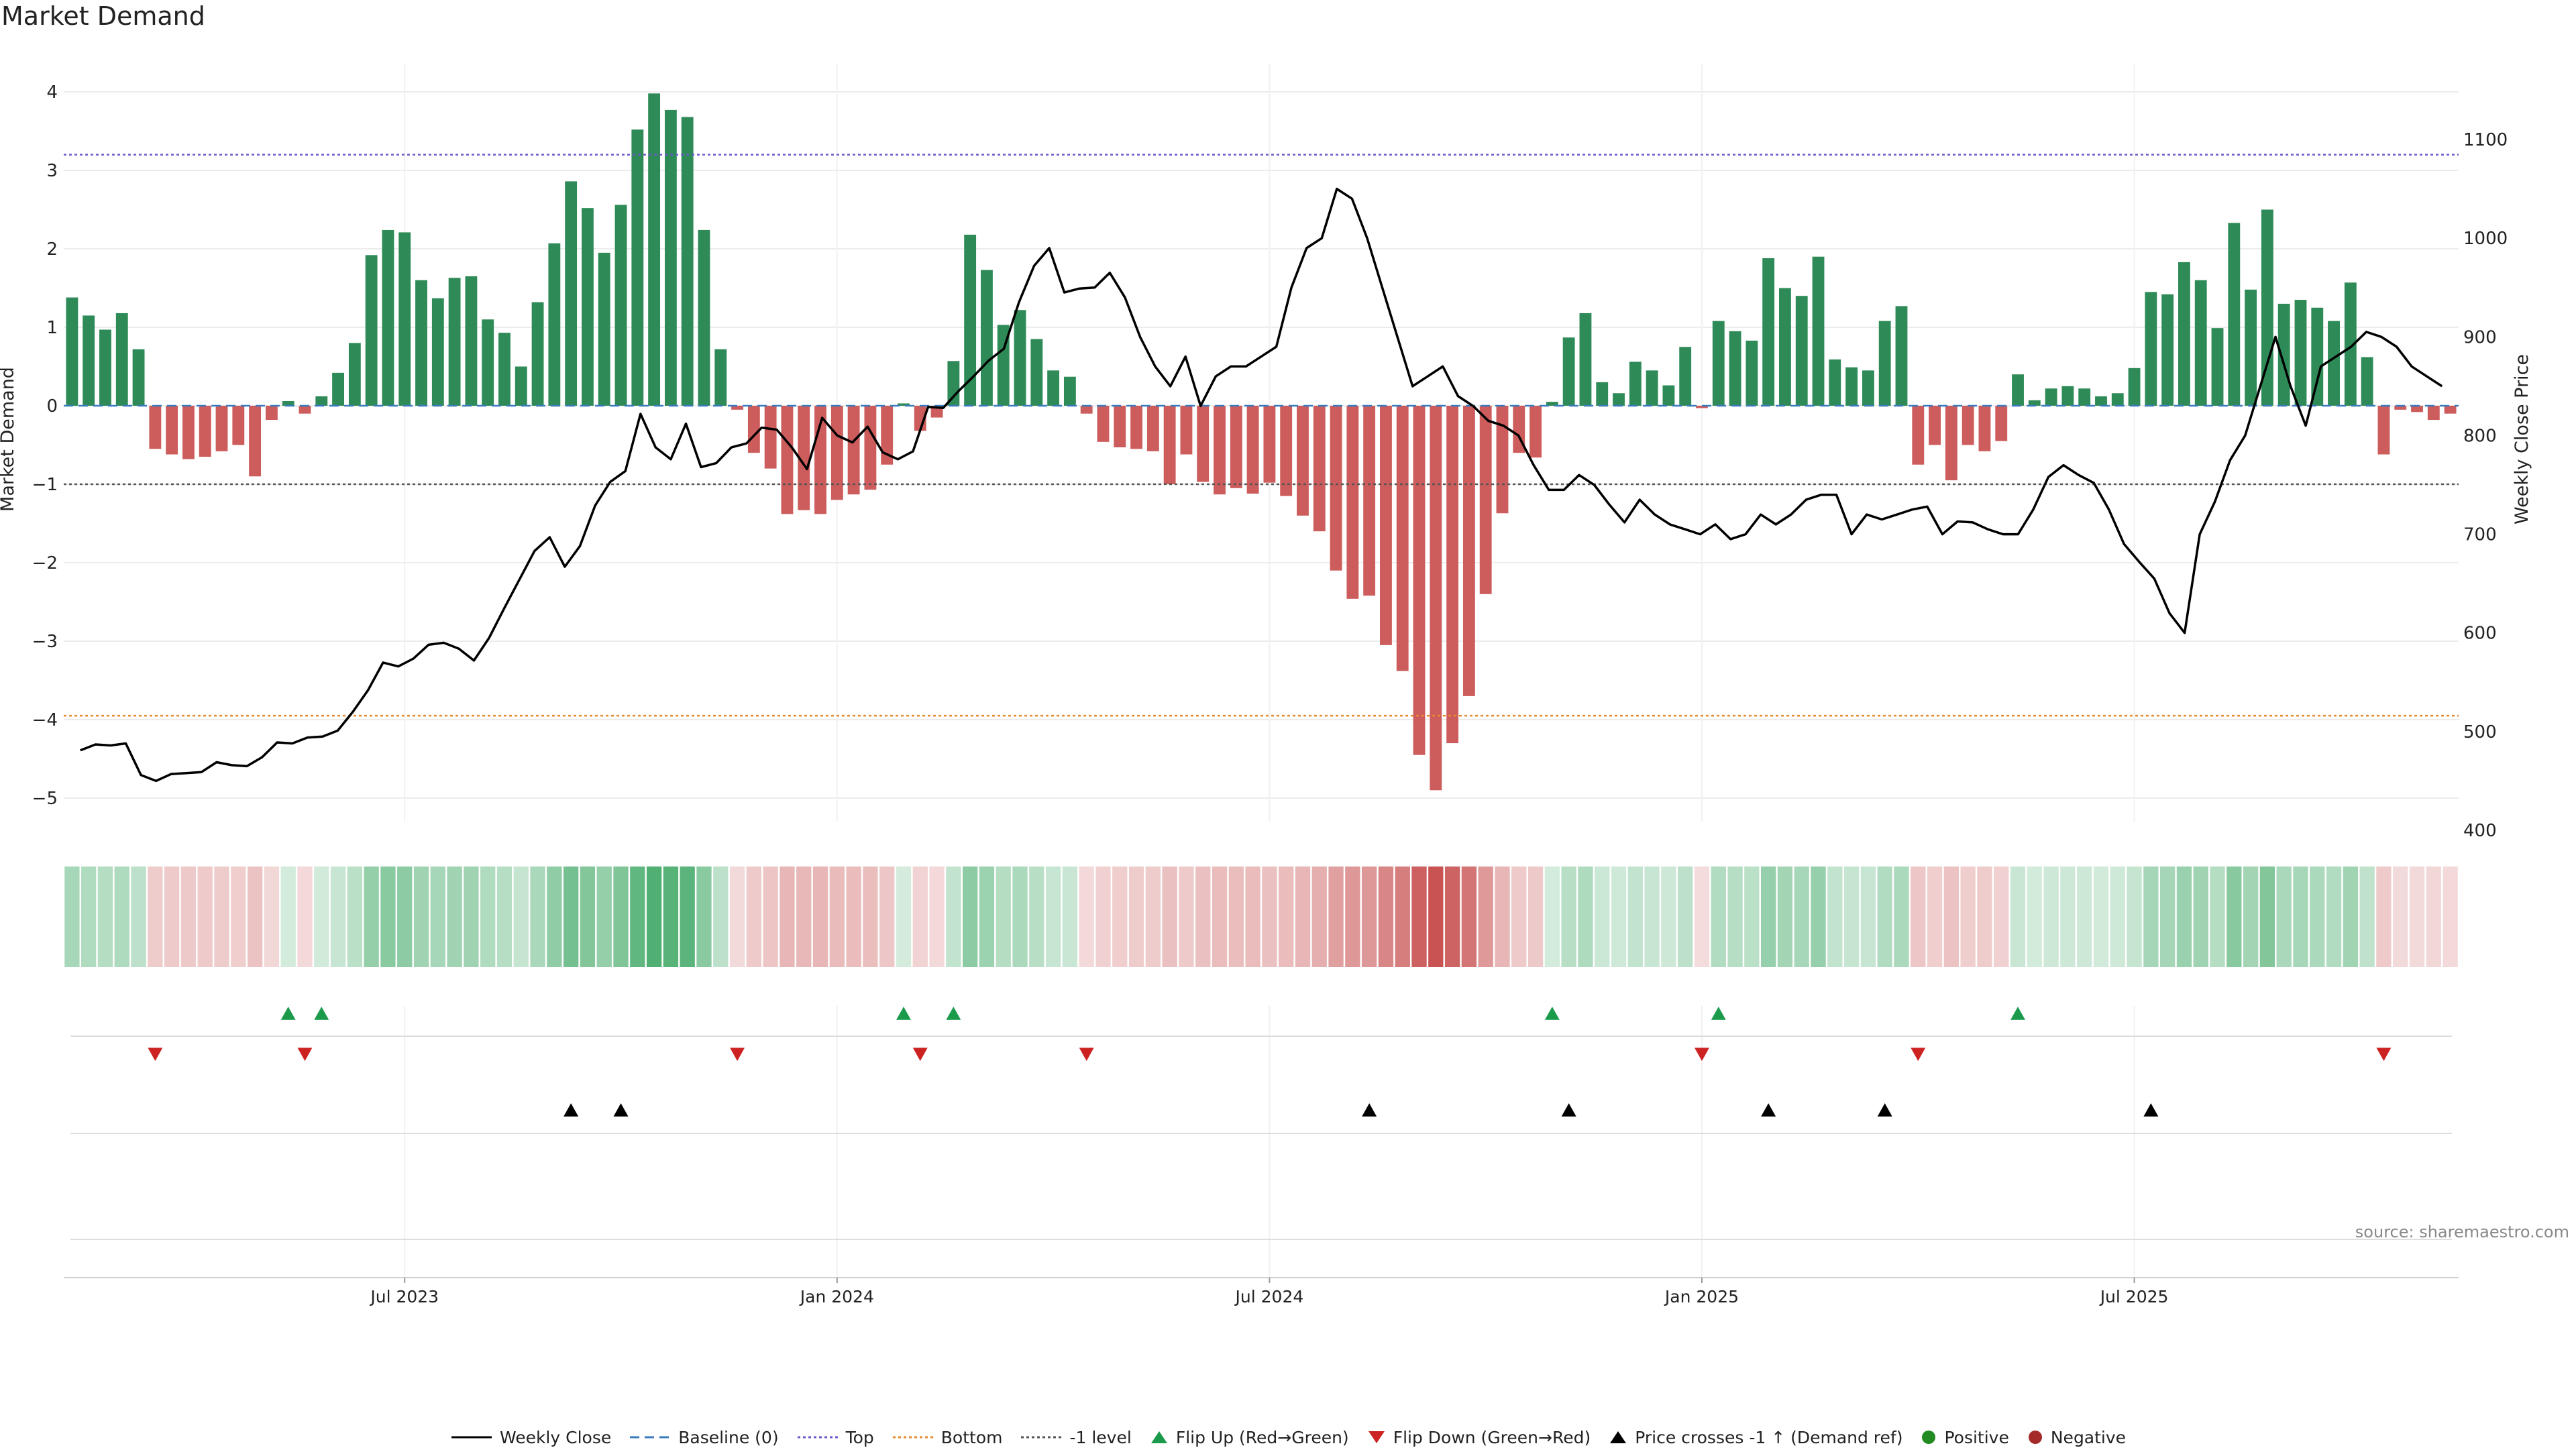 This screenshot has height=1454, width=2576. Describe the element at coordinates (52, 406) in the screenshot. I see `y-tick-label: 0` at that location.